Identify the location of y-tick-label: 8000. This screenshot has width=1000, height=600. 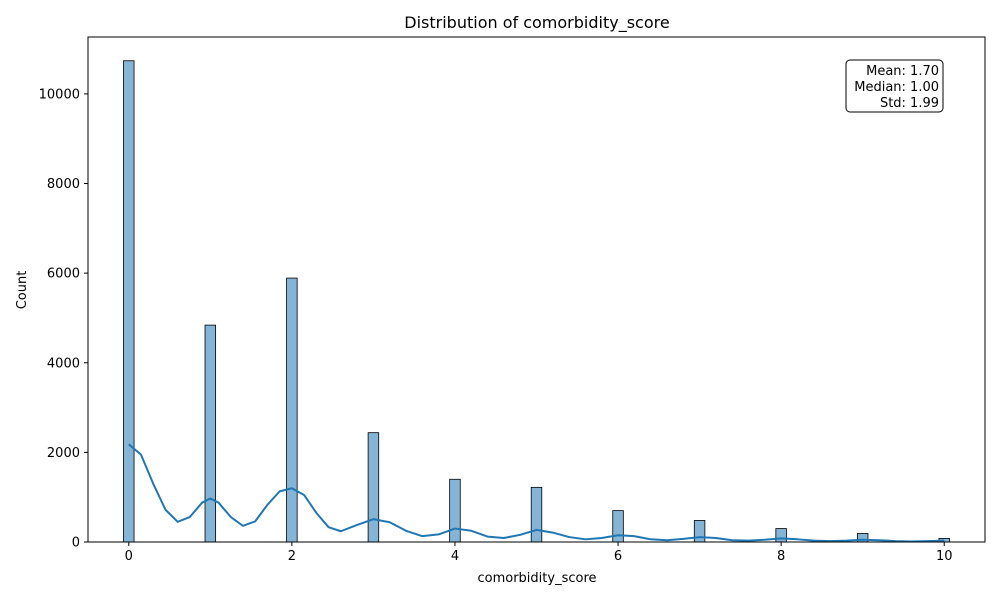
(63, 184).